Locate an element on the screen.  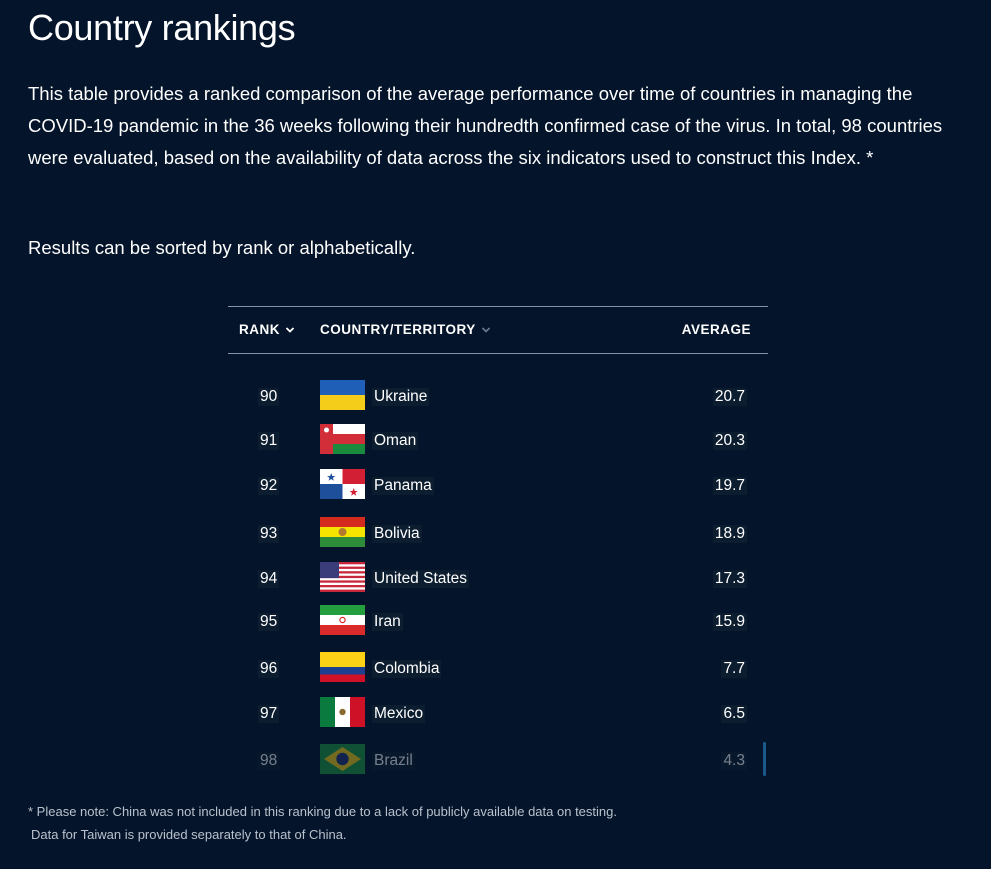
table-row: 94 United States 17.3 is located at coordinates (498, 578).